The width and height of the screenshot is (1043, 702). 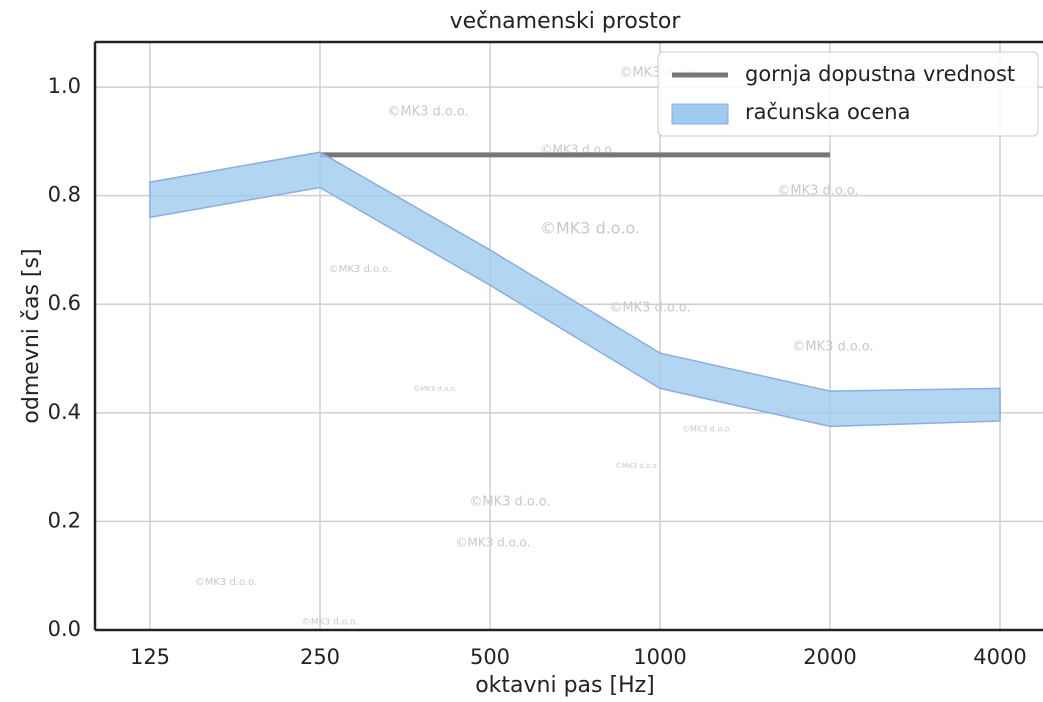 What do you see at coordinates (64, 303) in the screenshot?
I see `y-tick-label: 0.6` at bounding box center [64, 303].